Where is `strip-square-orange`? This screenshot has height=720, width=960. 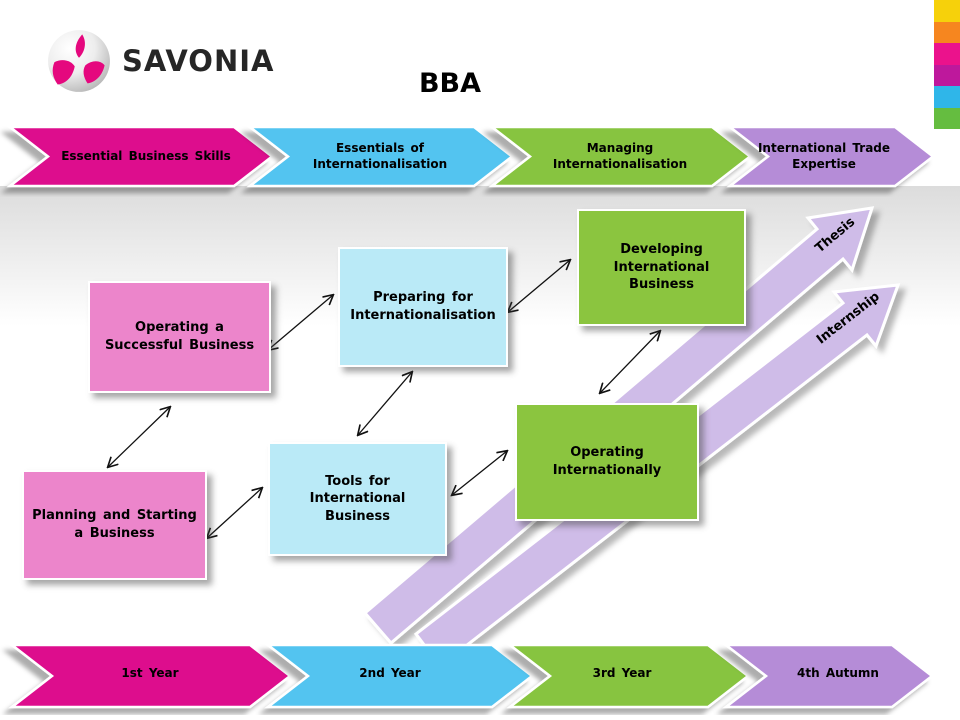 strip-square-orange is located at coordinates (947, 32).